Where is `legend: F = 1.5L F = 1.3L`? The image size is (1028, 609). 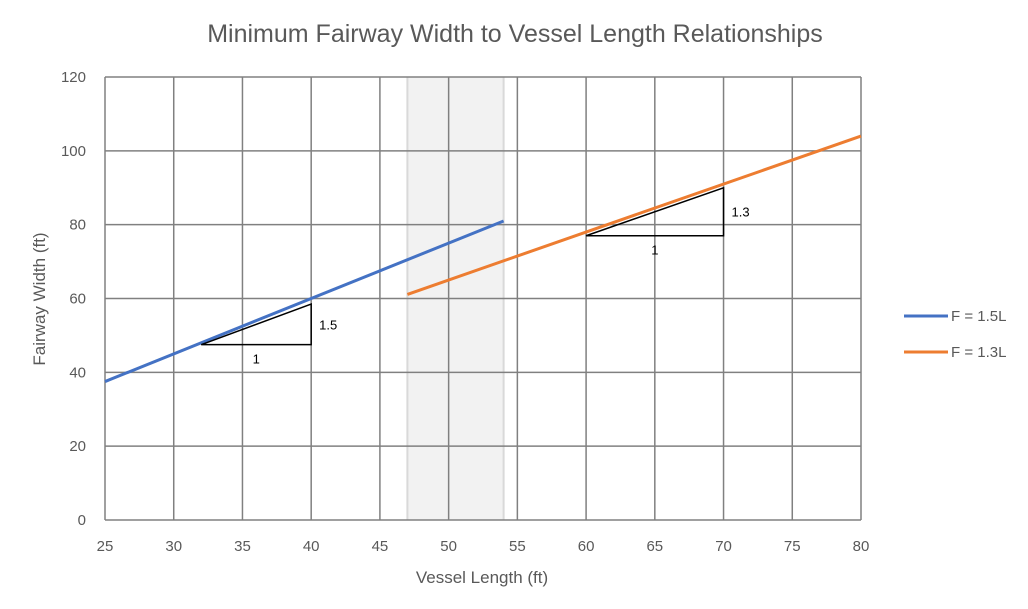 legend: F = 1.5L F = 1.3L is located at coordinates (955, 334).